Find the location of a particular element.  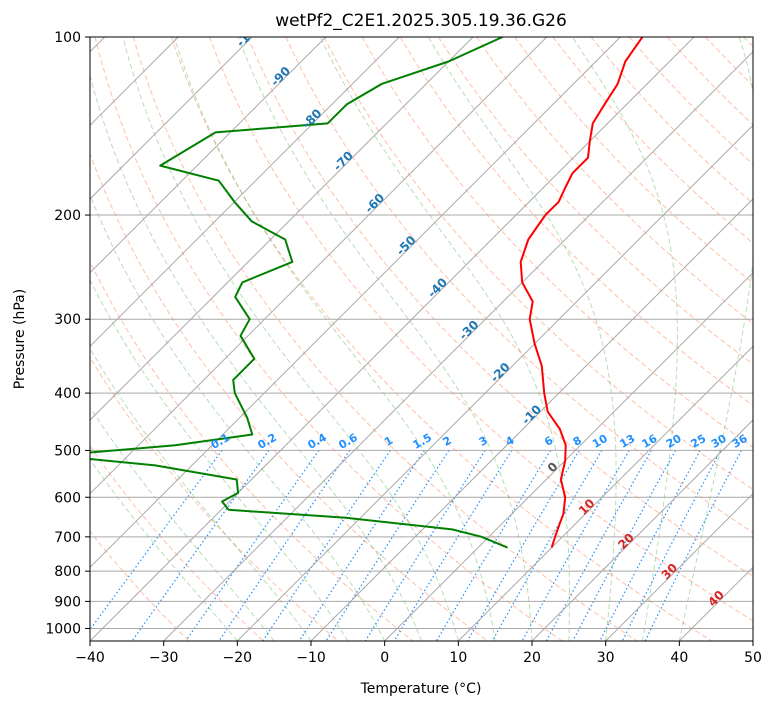

y-tick-label: 400 is located at coordinates (67, 394).